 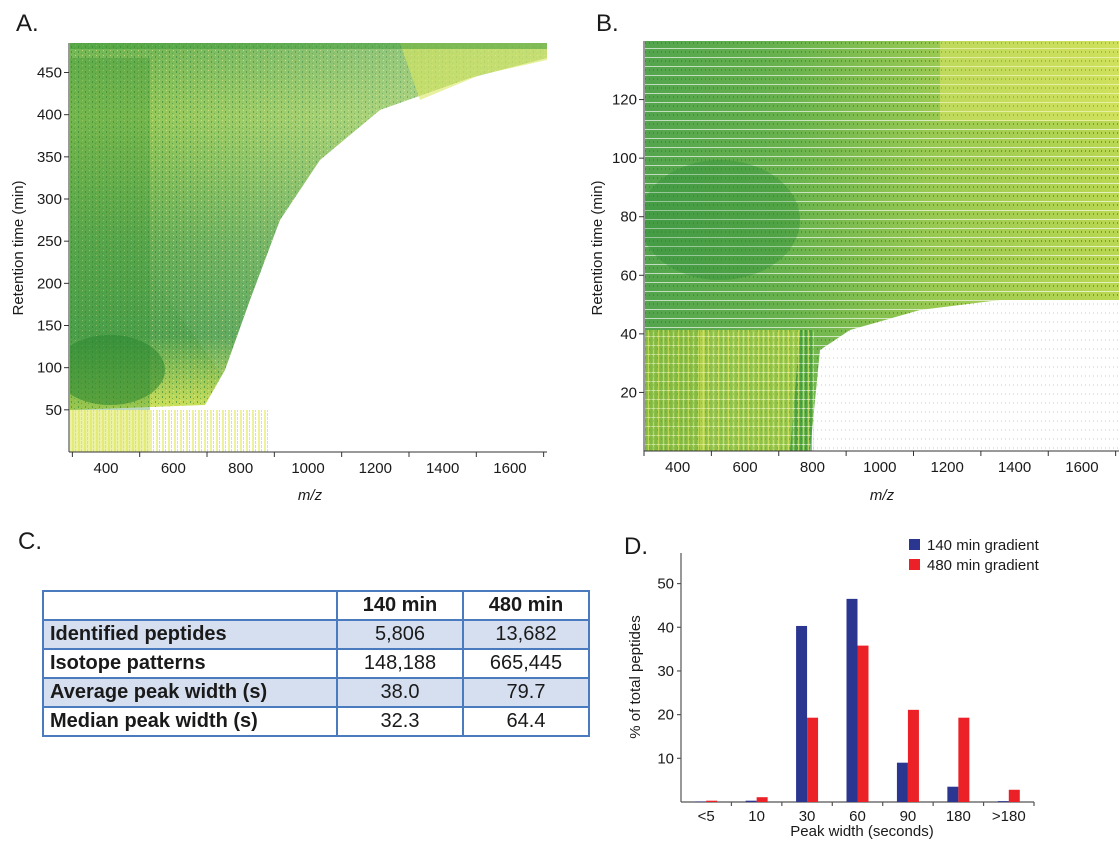 I want to click on heatmap-a-y-tick-label: 300, so click(x=49, y=199).